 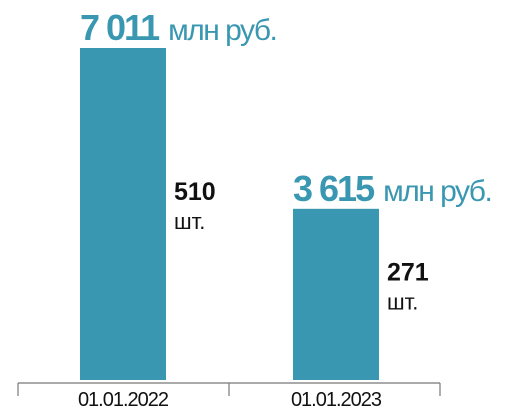 What do you see at coordinates (123, 400) in the screenshot?
I see `x-tick-label: 01.01.2022` at bounding box center [123, 400].